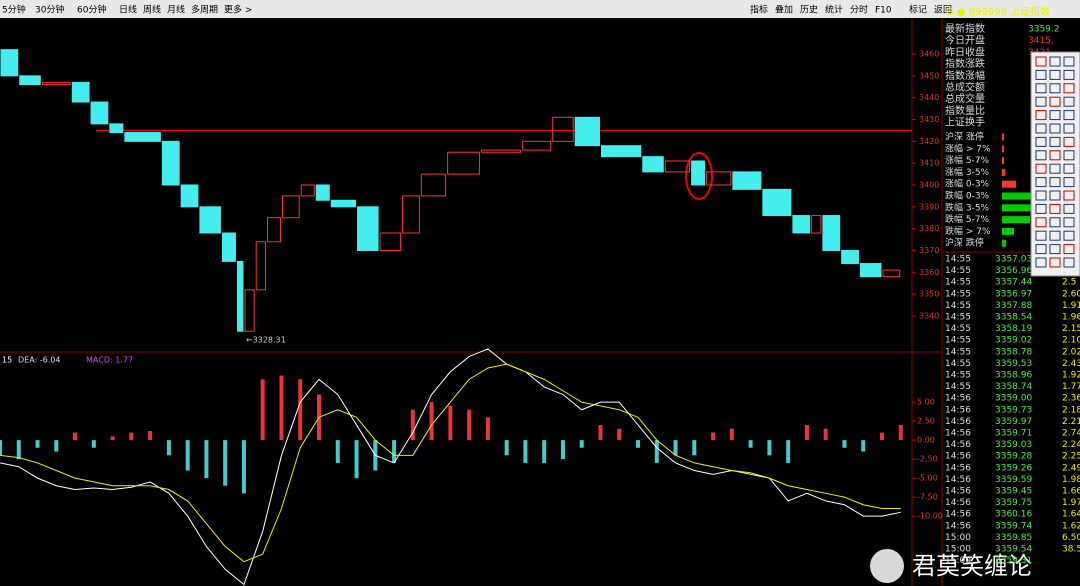 The height and width of the screenshot is (586, 1080). What do you see at coordinates (1013, 480) in the screenshot?
I see `trade-price: 3359.59` at bounding box center [1013, 480].